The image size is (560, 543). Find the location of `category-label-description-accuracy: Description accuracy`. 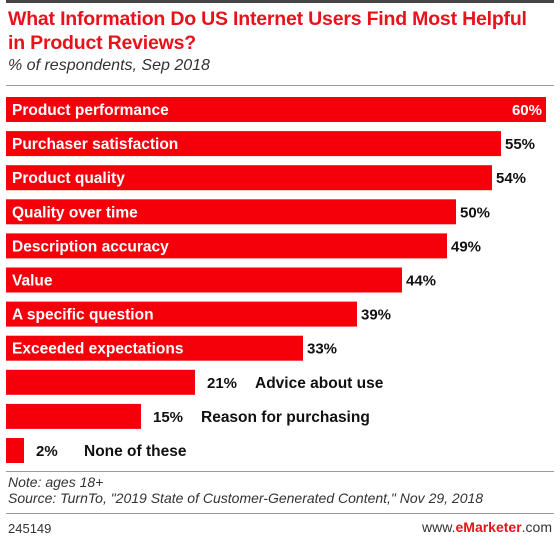

category-label-description-accuracy: Description accuracy is located at coordinates (90, 246).